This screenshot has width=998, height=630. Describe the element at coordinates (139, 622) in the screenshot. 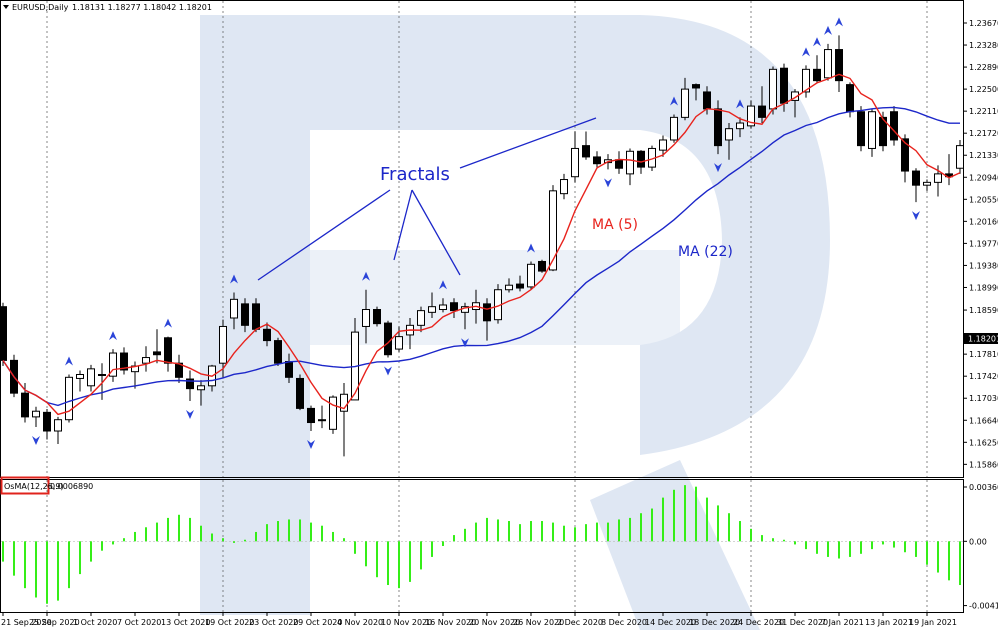

I see `date-label: 7 Oct 2020` at that location.